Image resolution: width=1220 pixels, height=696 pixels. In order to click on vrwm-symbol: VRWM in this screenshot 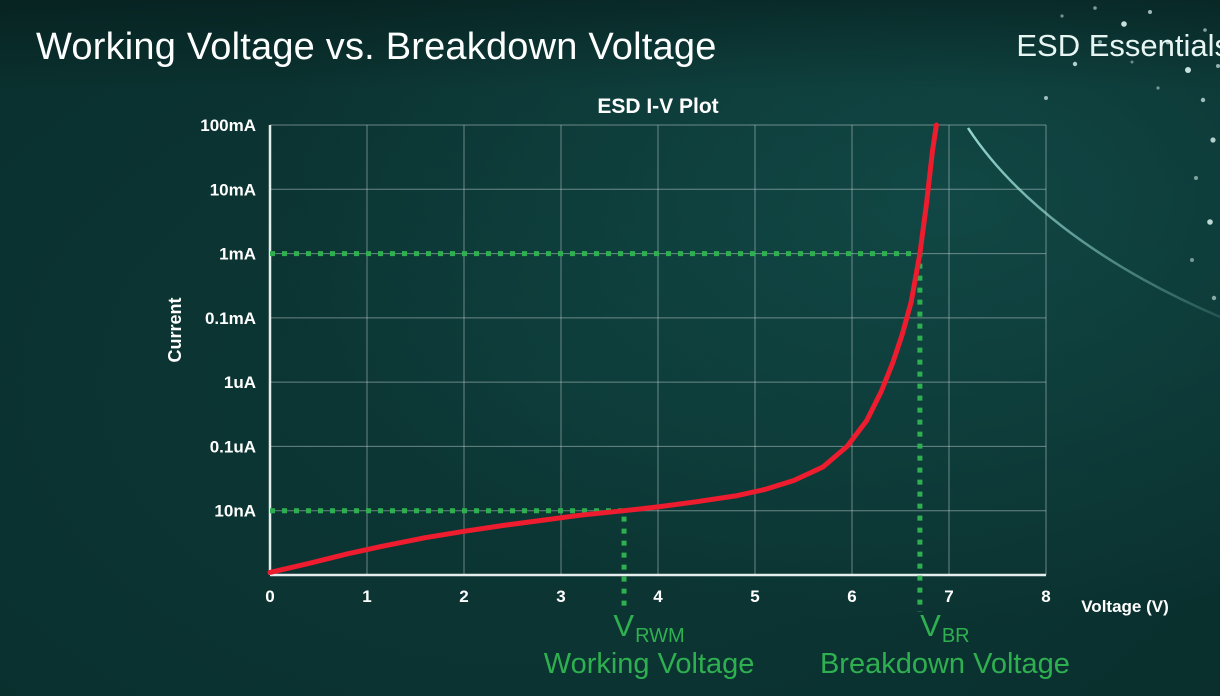, I will do `click(649, 628)`.